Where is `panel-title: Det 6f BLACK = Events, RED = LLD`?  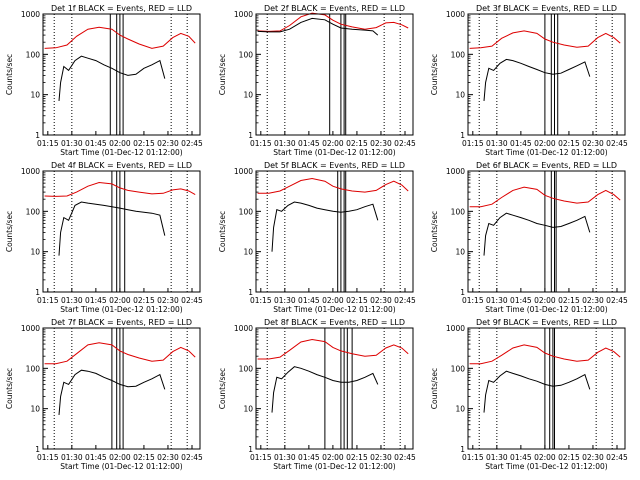 panel-title: Det 6f BLACK = Events, RED = LLD is located at coordinates (546, 165).